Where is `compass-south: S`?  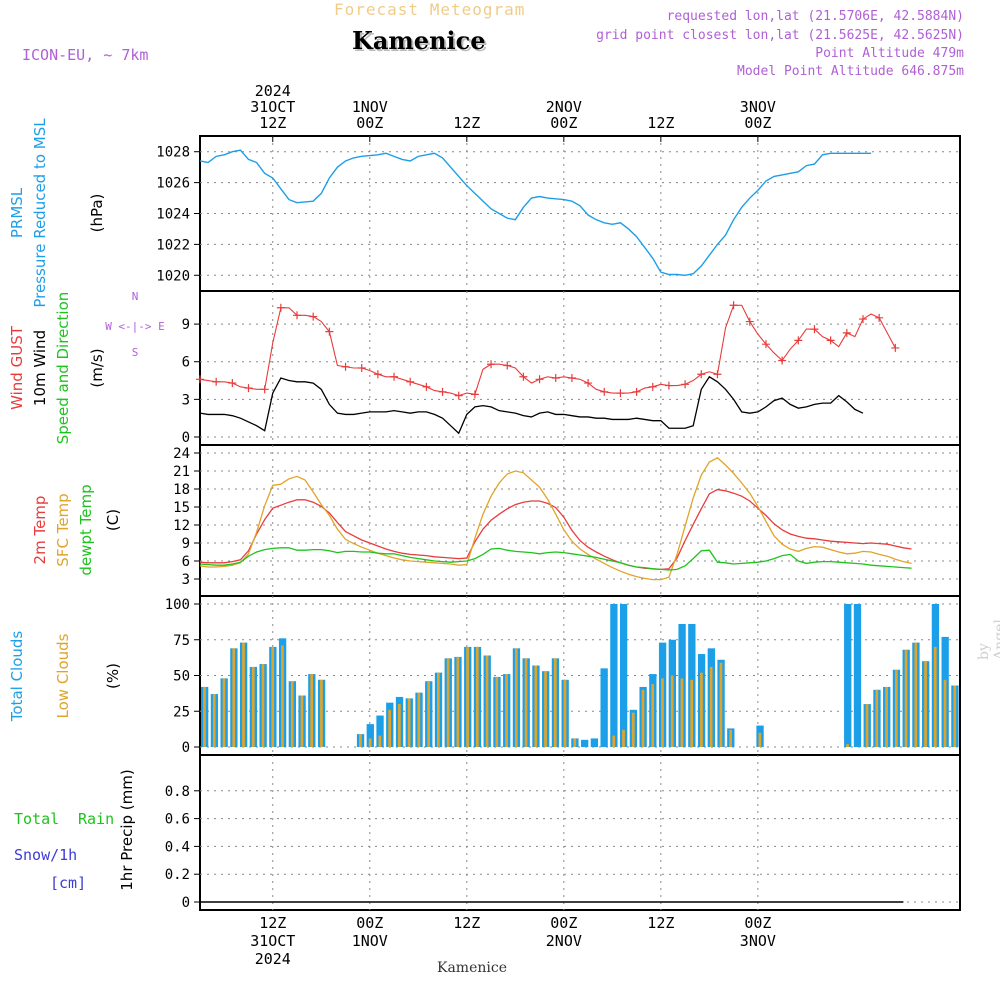 compass-south: S is located at coordinates (135, 352).